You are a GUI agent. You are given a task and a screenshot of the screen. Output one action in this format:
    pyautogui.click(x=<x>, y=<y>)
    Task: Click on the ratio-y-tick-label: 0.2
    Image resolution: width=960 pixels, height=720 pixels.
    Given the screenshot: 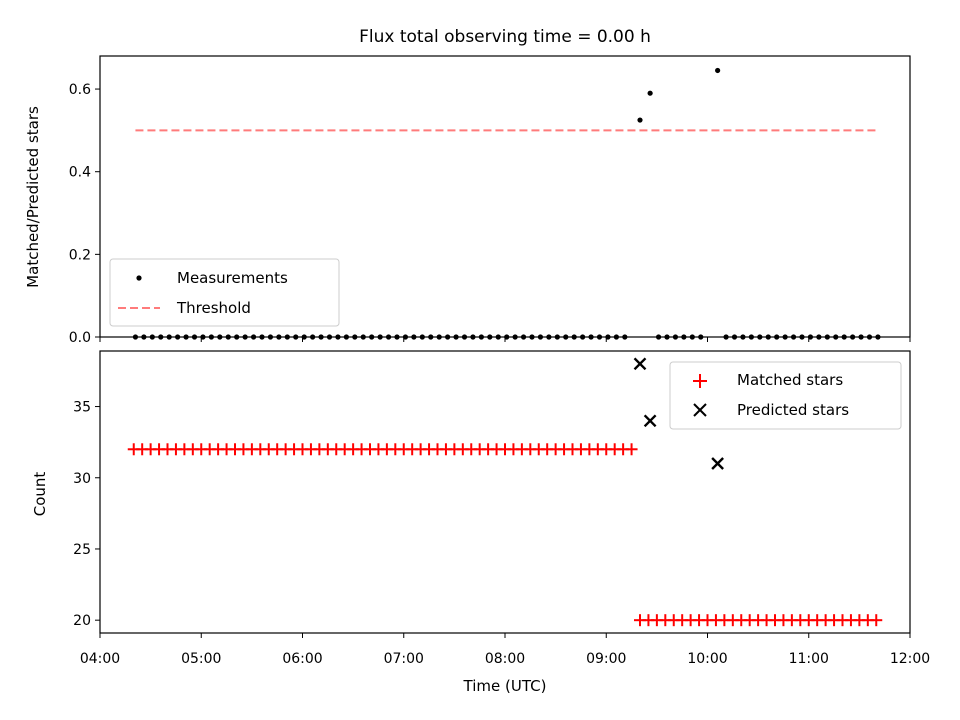 What is the action you would take?
    pyautogui.click(x=80, y=255)
    